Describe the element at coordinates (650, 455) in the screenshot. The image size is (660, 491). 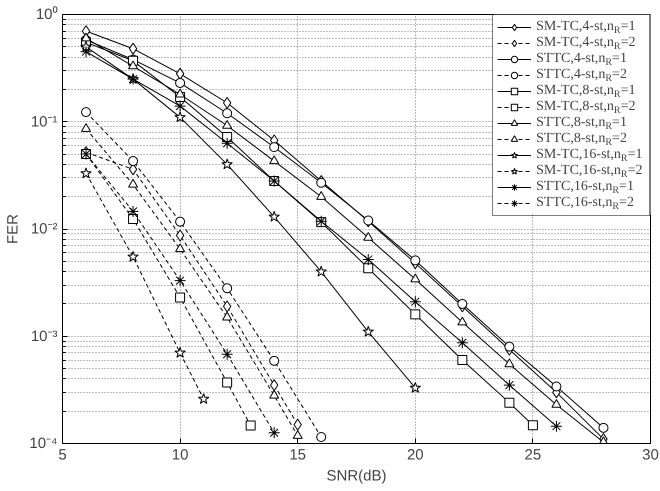
I see `x-tick-label: 30` at that location.